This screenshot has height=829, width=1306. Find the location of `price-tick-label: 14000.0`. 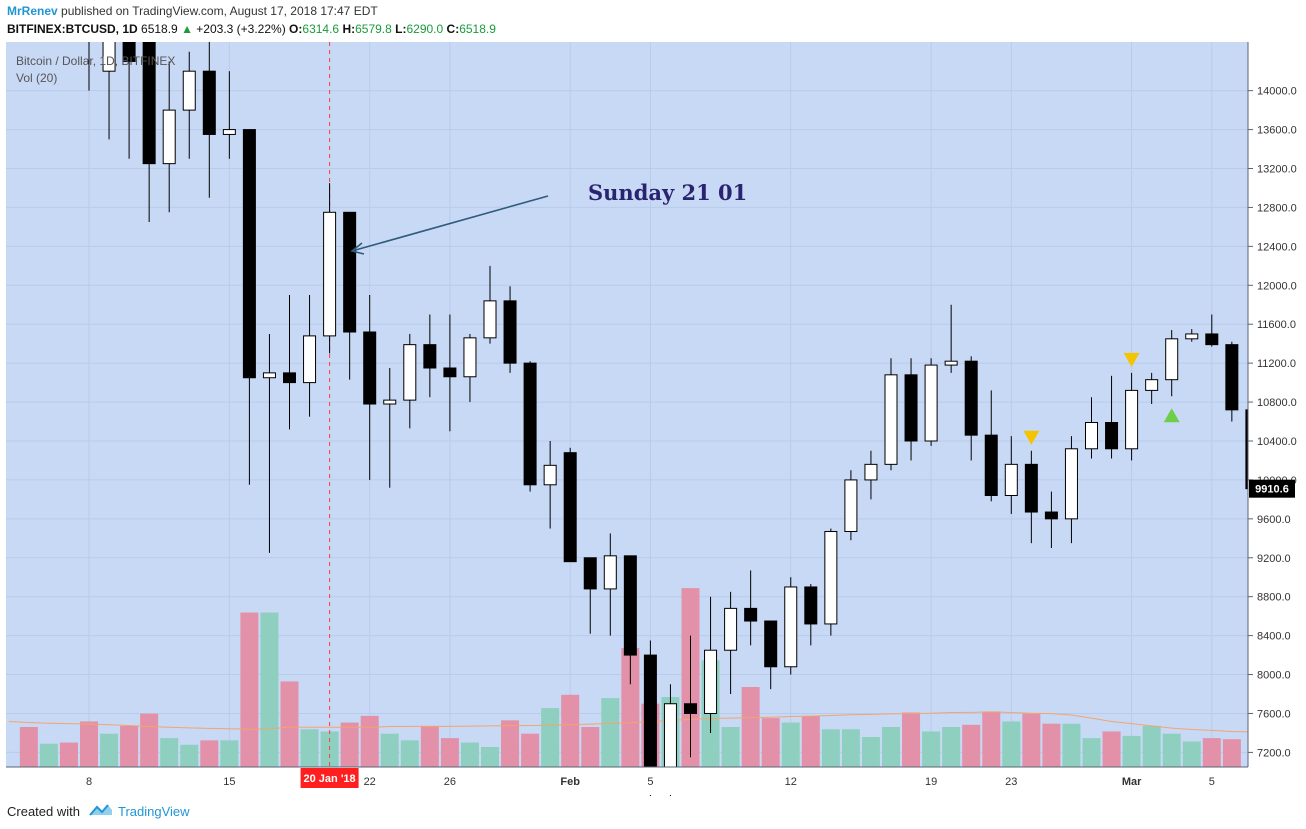

price-tick-label: 14000.0 is located at coordinates (1277, 92).